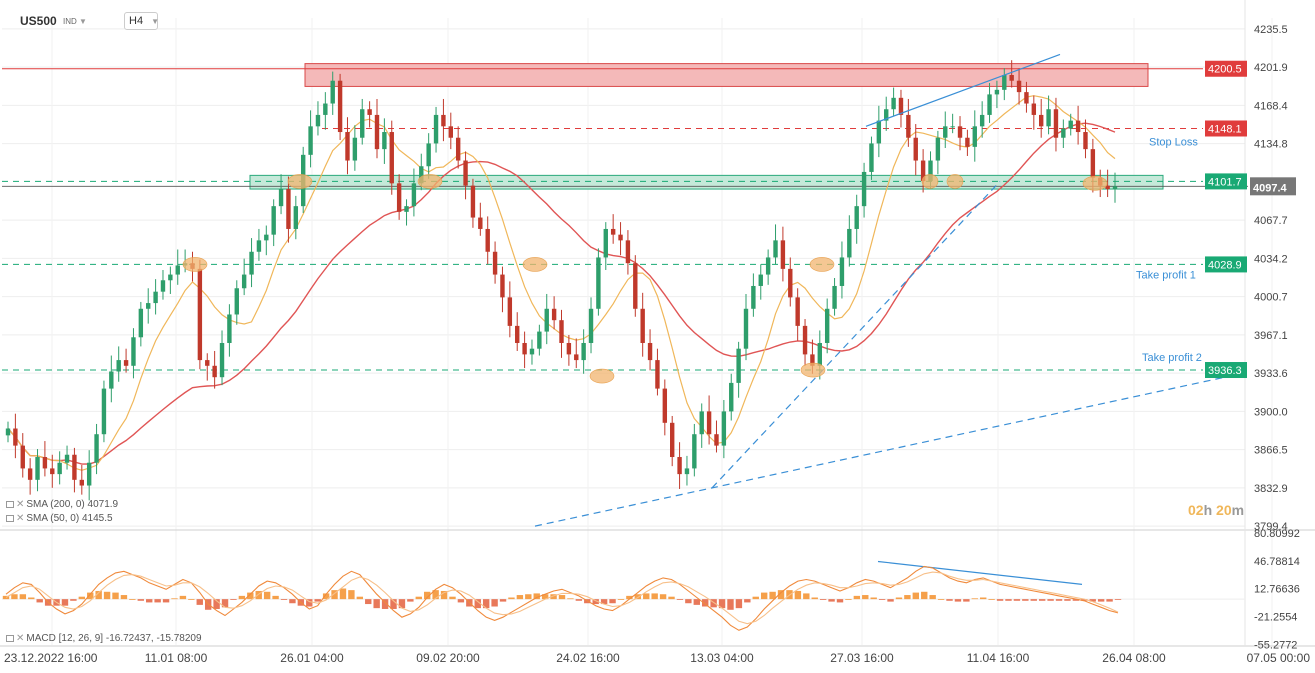 This screenshot has height=673, width=1315. Describe the element at coordinates (862, 658) in the screenshot. I see `time-tick-label: 27.03 16:00` at that location.